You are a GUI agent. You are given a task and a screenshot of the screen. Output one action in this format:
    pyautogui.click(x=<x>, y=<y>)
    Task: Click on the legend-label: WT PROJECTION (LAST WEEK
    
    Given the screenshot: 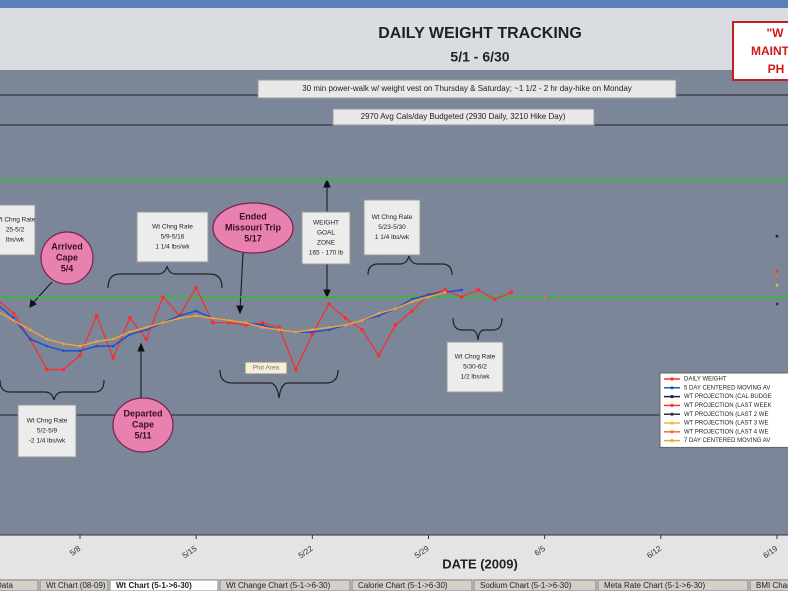 What is the action you would take?
    pyautogui.click(x=727, y=406)
    